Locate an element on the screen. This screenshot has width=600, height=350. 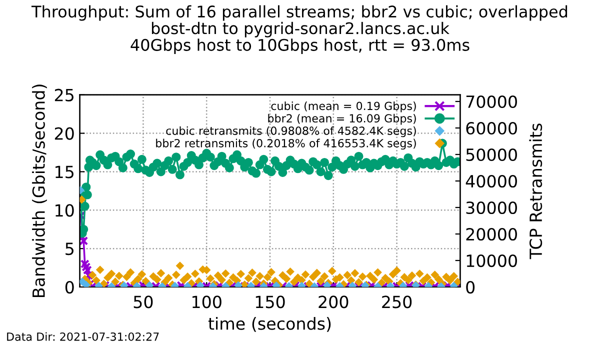
x-tick-label: 150 is located at coordinates (270, 302).